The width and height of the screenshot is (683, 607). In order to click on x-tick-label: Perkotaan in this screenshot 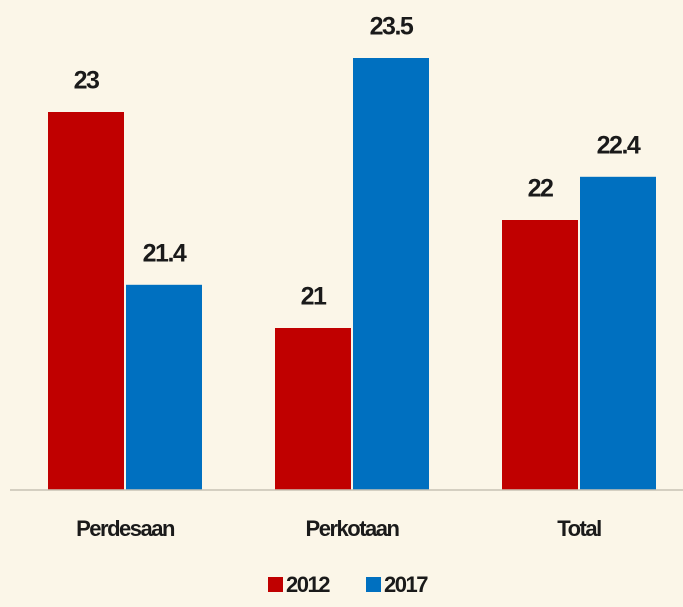, I will do `click(353, 528)`.